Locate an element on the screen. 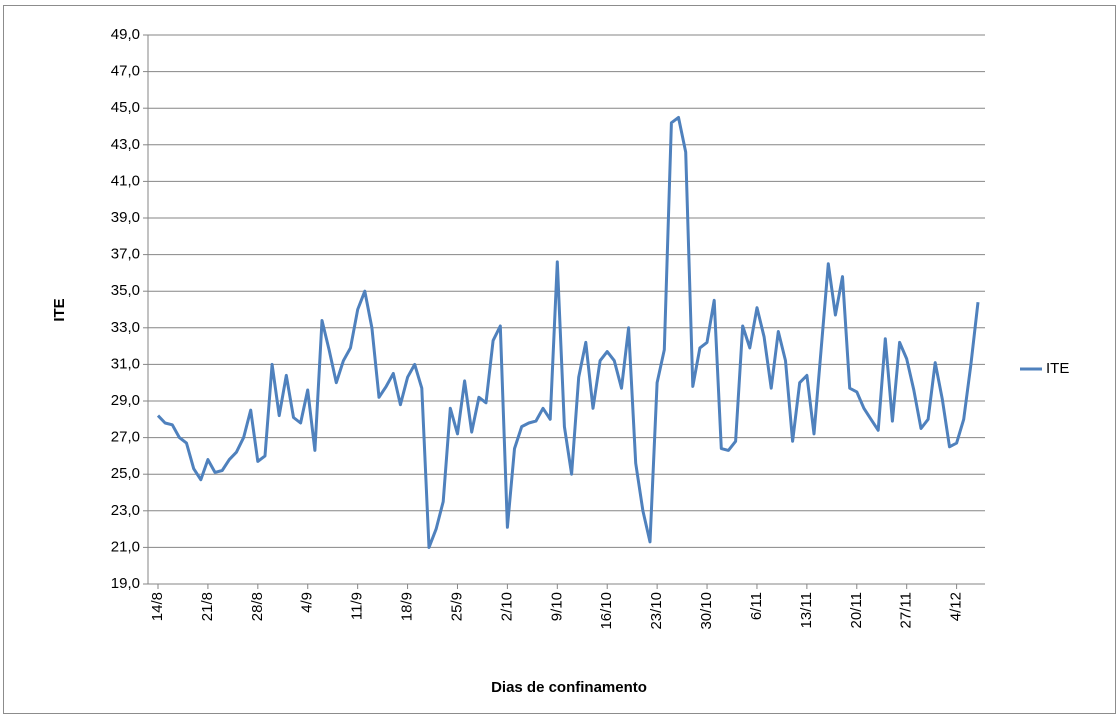  x-tick-label: 16/10 is located at coordinates (606, 611).